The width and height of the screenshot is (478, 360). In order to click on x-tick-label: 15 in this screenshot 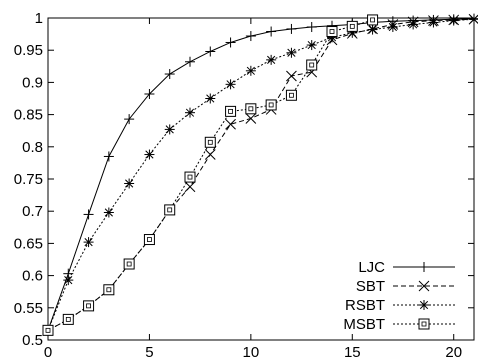, I will do `click(352, 352)`.